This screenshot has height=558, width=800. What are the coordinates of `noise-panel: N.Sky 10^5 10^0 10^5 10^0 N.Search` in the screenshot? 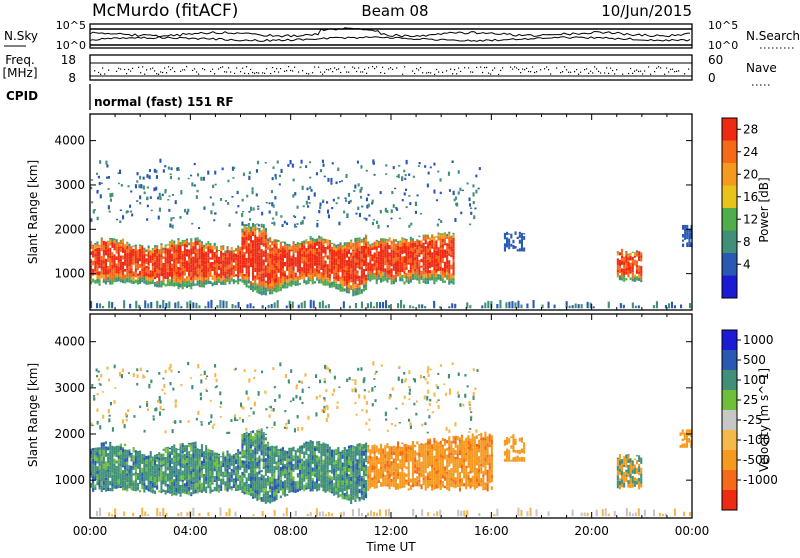 It's located at (402, 35).